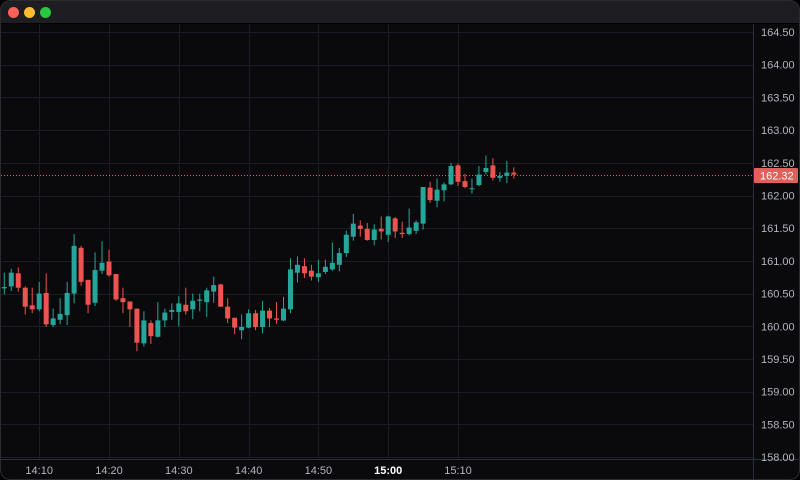 Image resolution: width=800 pixels, height=480 pixels. What do you see at coordinates (778, 360) in the screenshot?
I see `price-axis-label: 159.50` at bounding box center [778, 360].